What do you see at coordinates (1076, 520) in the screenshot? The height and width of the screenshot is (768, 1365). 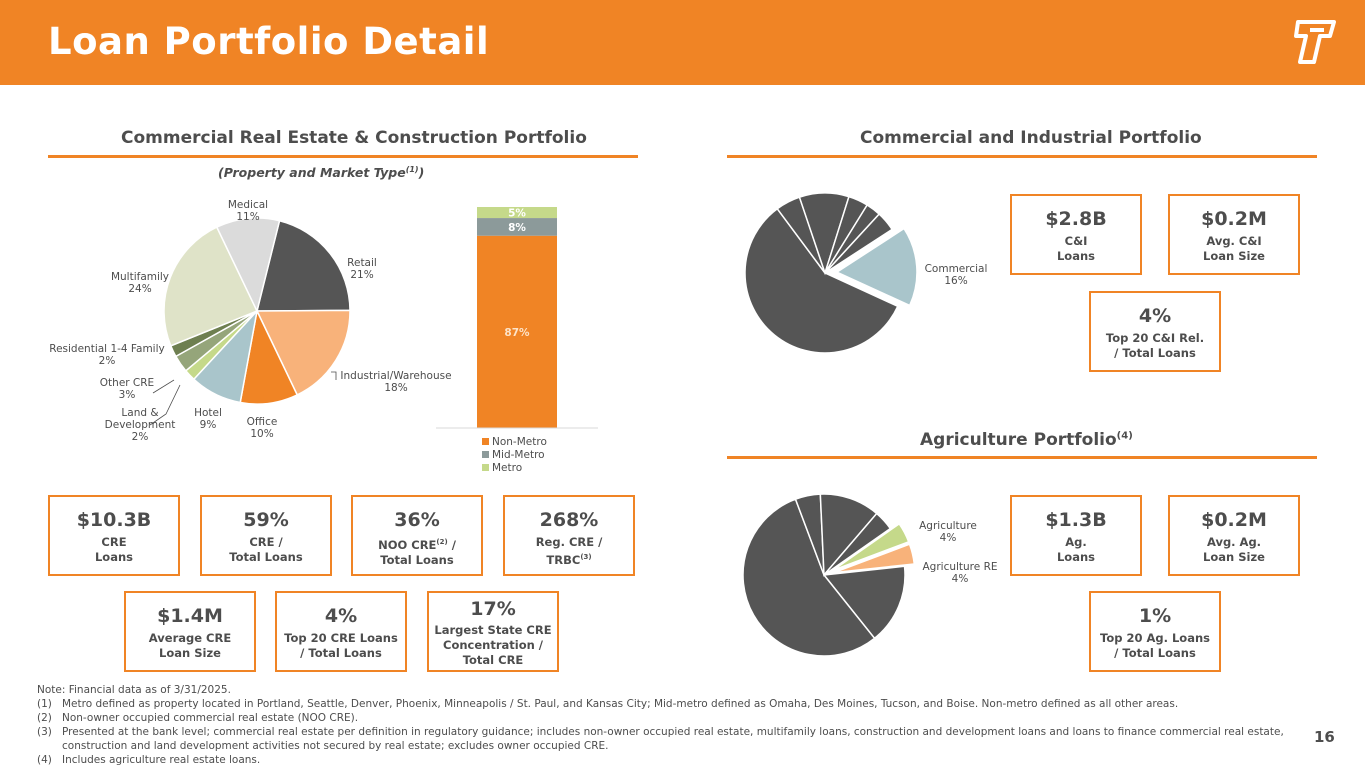 I see `ag-loans-value: $1.3B` at bounding box center [1076, 520].